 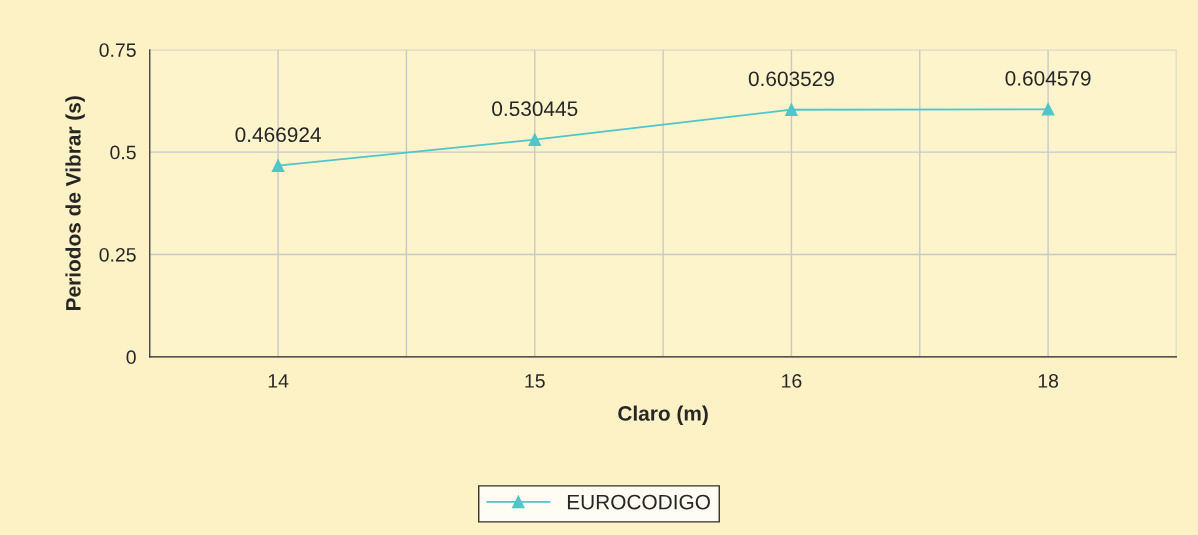 What do you see at coordinates (535, 109) in the screenshot?
I see `data-label: 0.530445` at bounding box center [535, 109].